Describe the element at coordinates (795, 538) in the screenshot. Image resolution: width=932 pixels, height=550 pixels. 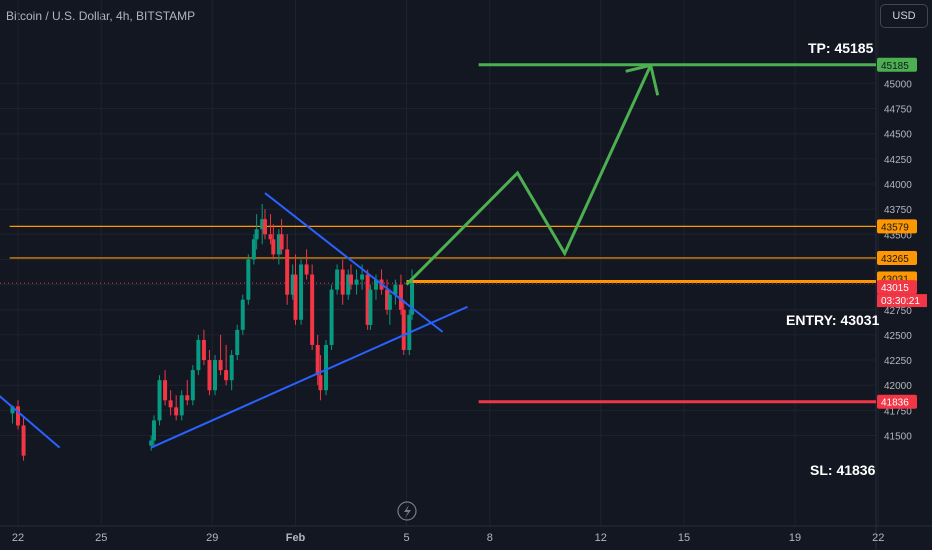
I see `x-tick-label: 19` at that location.